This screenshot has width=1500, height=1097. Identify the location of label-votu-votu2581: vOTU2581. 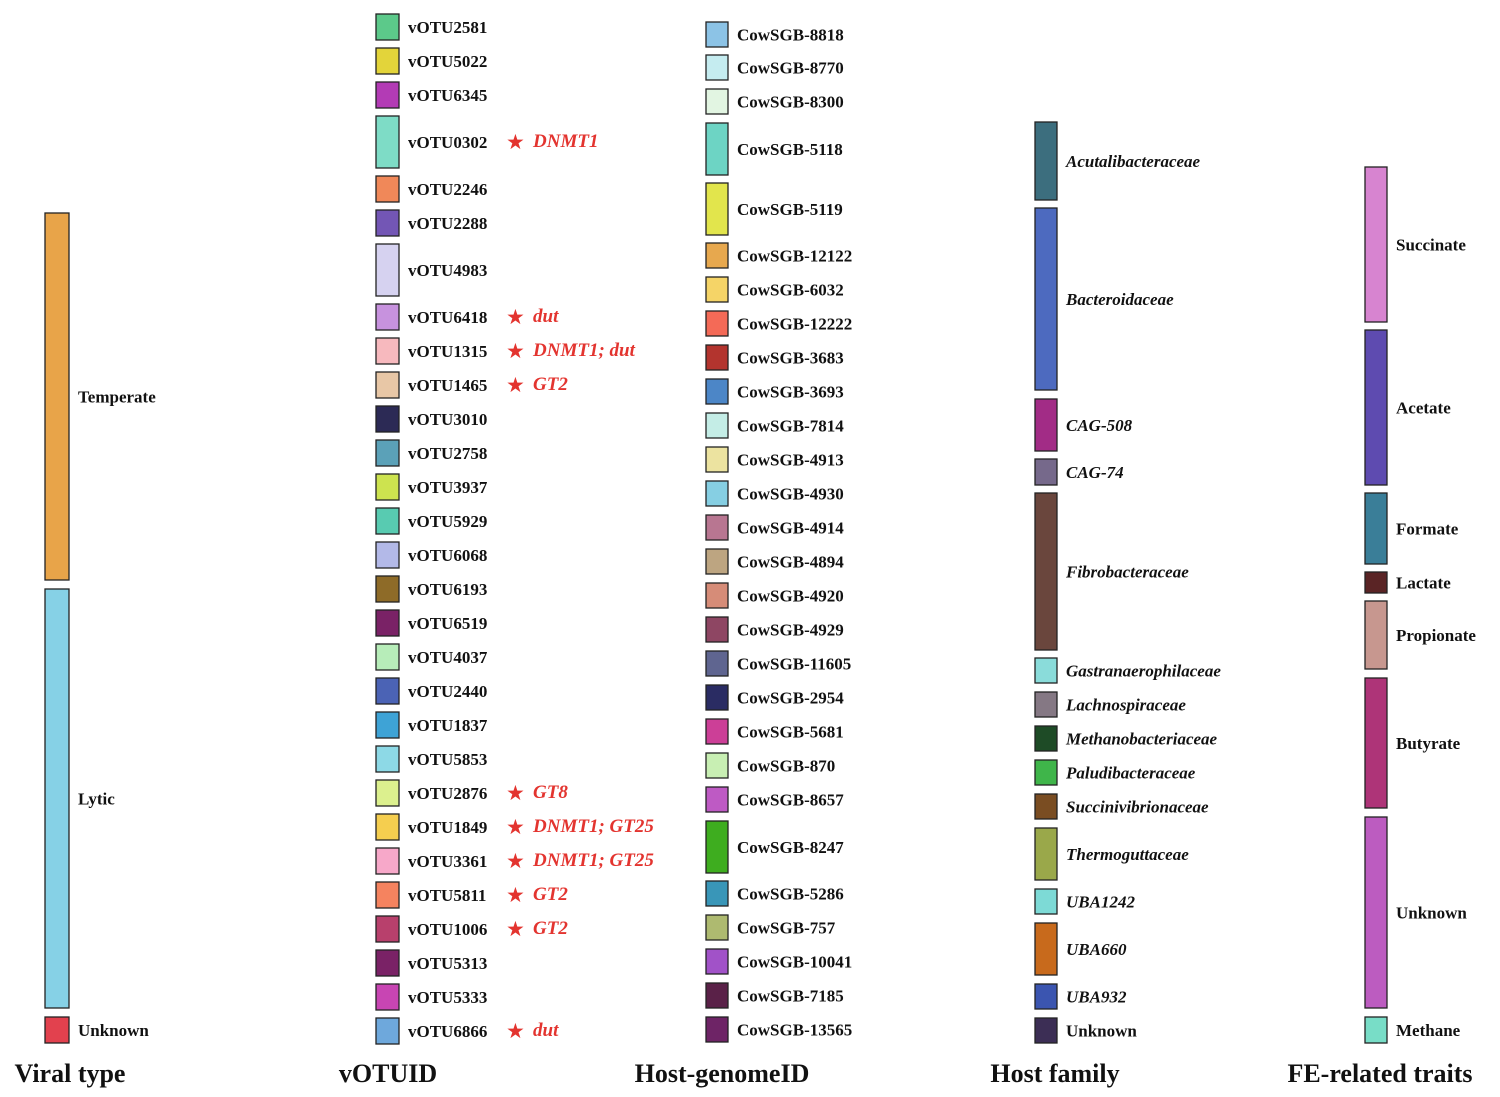
(447, 27).